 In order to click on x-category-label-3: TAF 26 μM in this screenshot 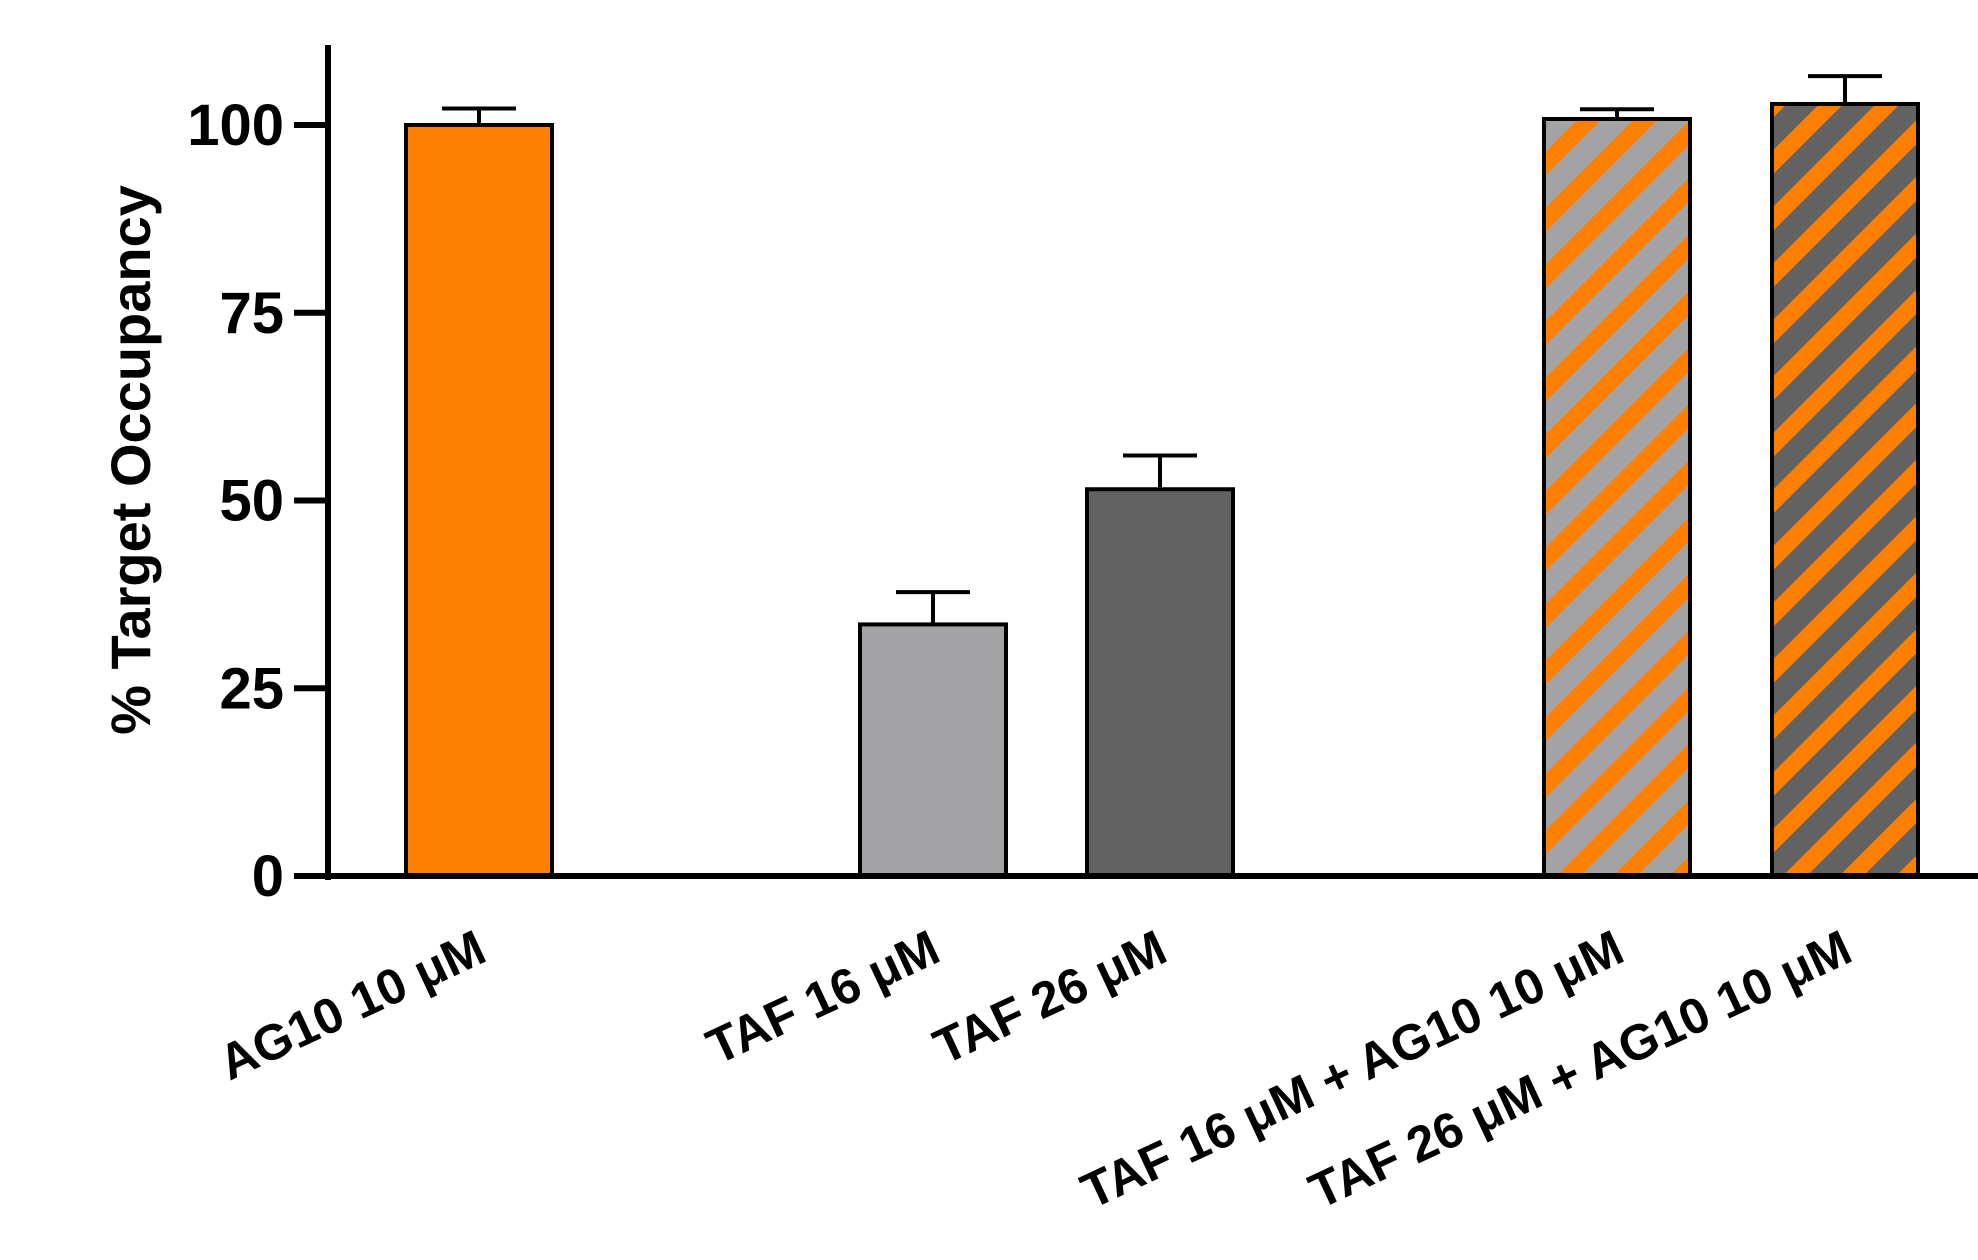, I will do `click(1049, 997)`.